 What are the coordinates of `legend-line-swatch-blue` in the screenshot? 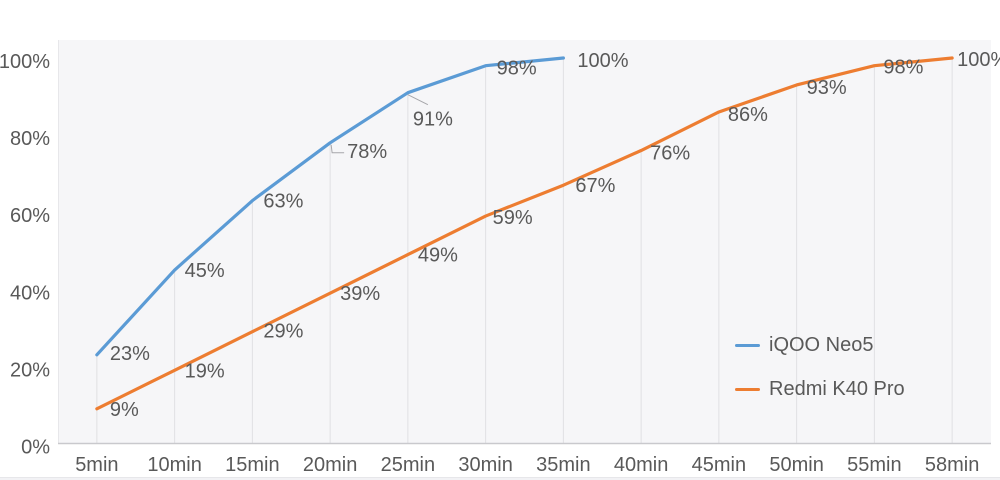 It's located at (747, 345).